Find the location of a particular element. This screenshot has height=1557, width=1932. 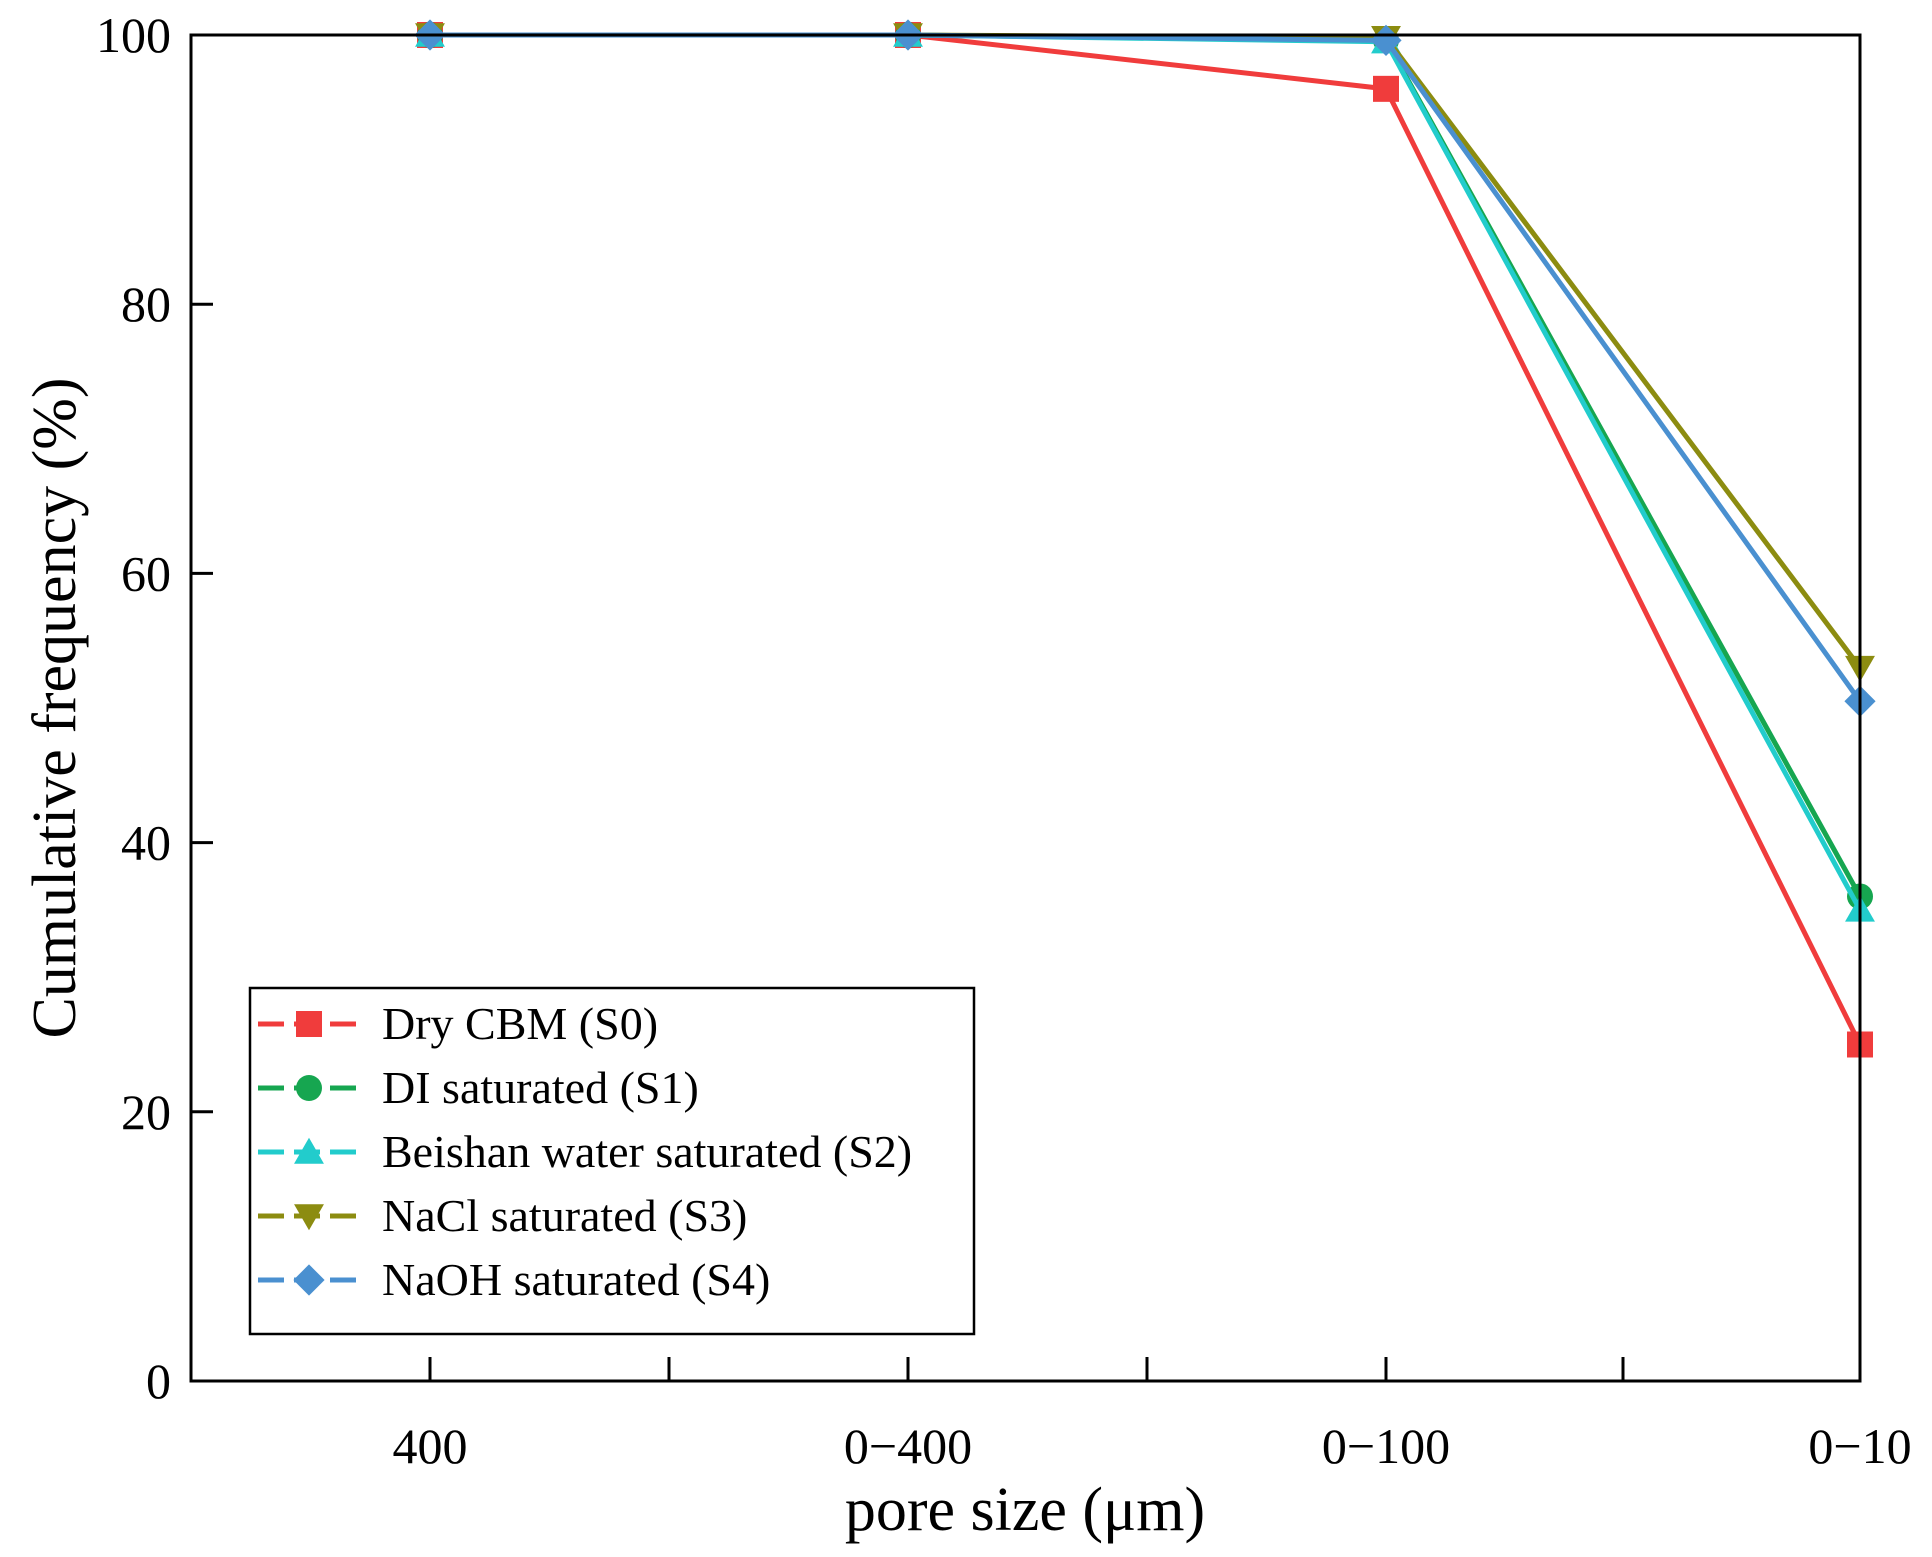

y-tick-label: 80 is located at coordinates (146, 304).